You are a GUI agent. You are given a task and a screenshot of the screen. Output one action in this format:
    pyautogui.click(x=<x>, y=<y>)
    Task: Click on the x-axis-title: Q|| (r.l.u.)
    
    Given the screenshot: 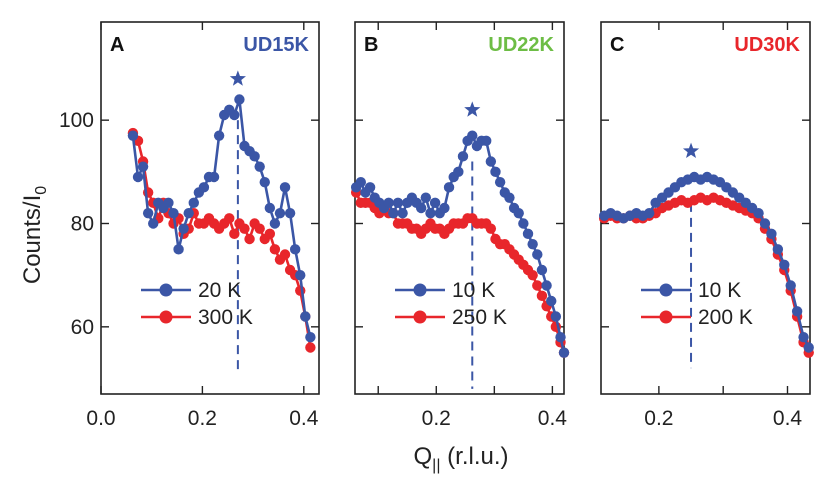 What is the action you would take?
    pyautogui.click(x=461, y=458)
    